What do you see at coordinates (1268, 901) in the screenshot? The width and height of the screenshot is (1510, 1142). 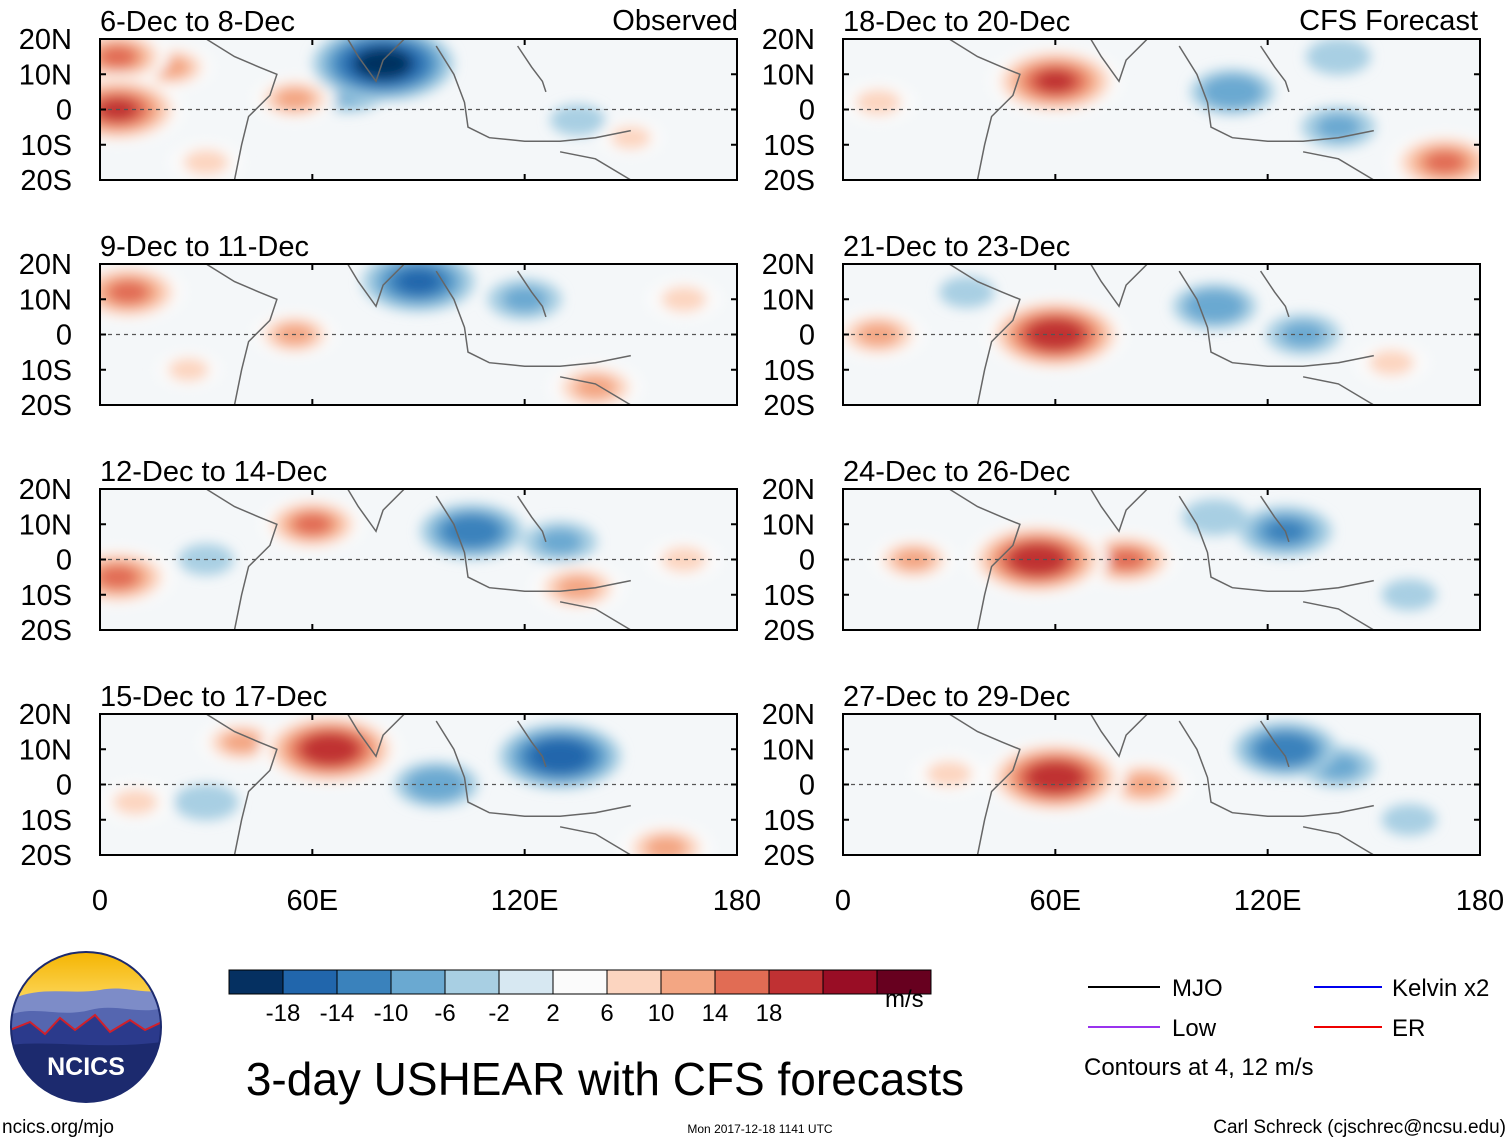 I see `lon-label: 120E` at bounding box center [1268, 901].